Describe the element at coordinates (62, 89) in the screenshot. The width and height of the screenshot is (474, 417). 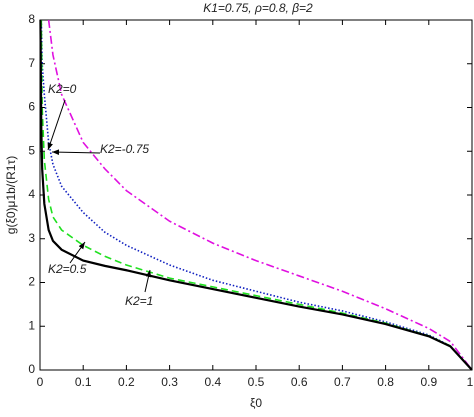
I see `annotation: K2=0` at that location.